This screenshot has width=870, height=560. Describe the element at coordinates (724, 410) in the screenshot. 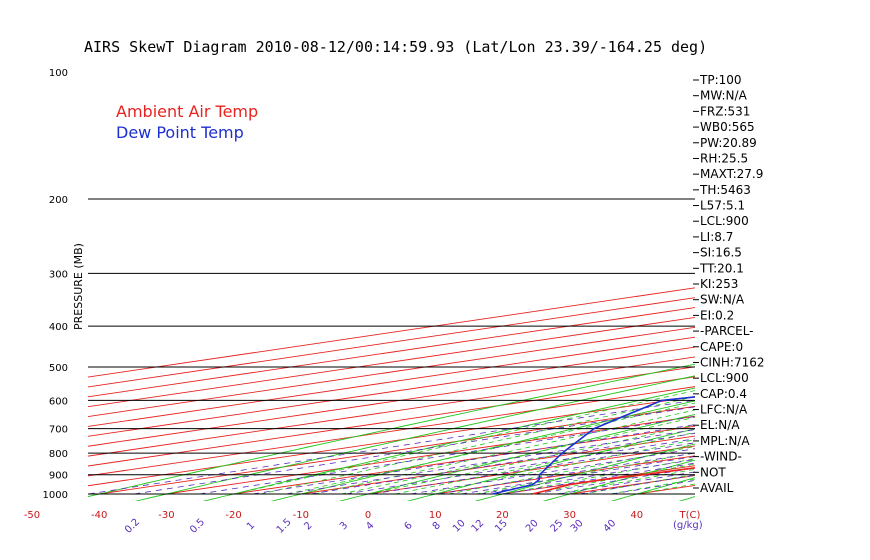

I see `stat-label: LFC:N/A` at that location.